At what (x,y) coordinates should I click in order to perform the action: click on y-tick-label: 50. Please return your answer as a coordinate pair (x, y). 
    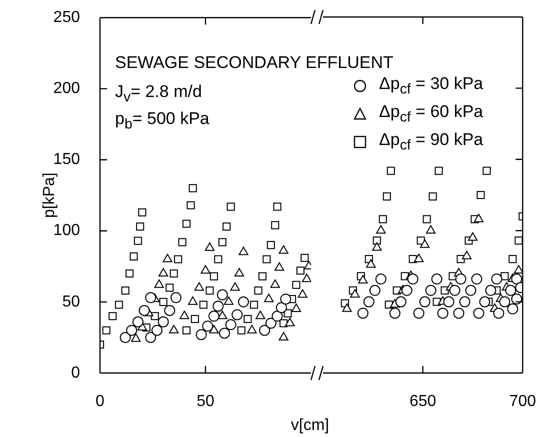
    Looking at the image, I should click on (71, 301).